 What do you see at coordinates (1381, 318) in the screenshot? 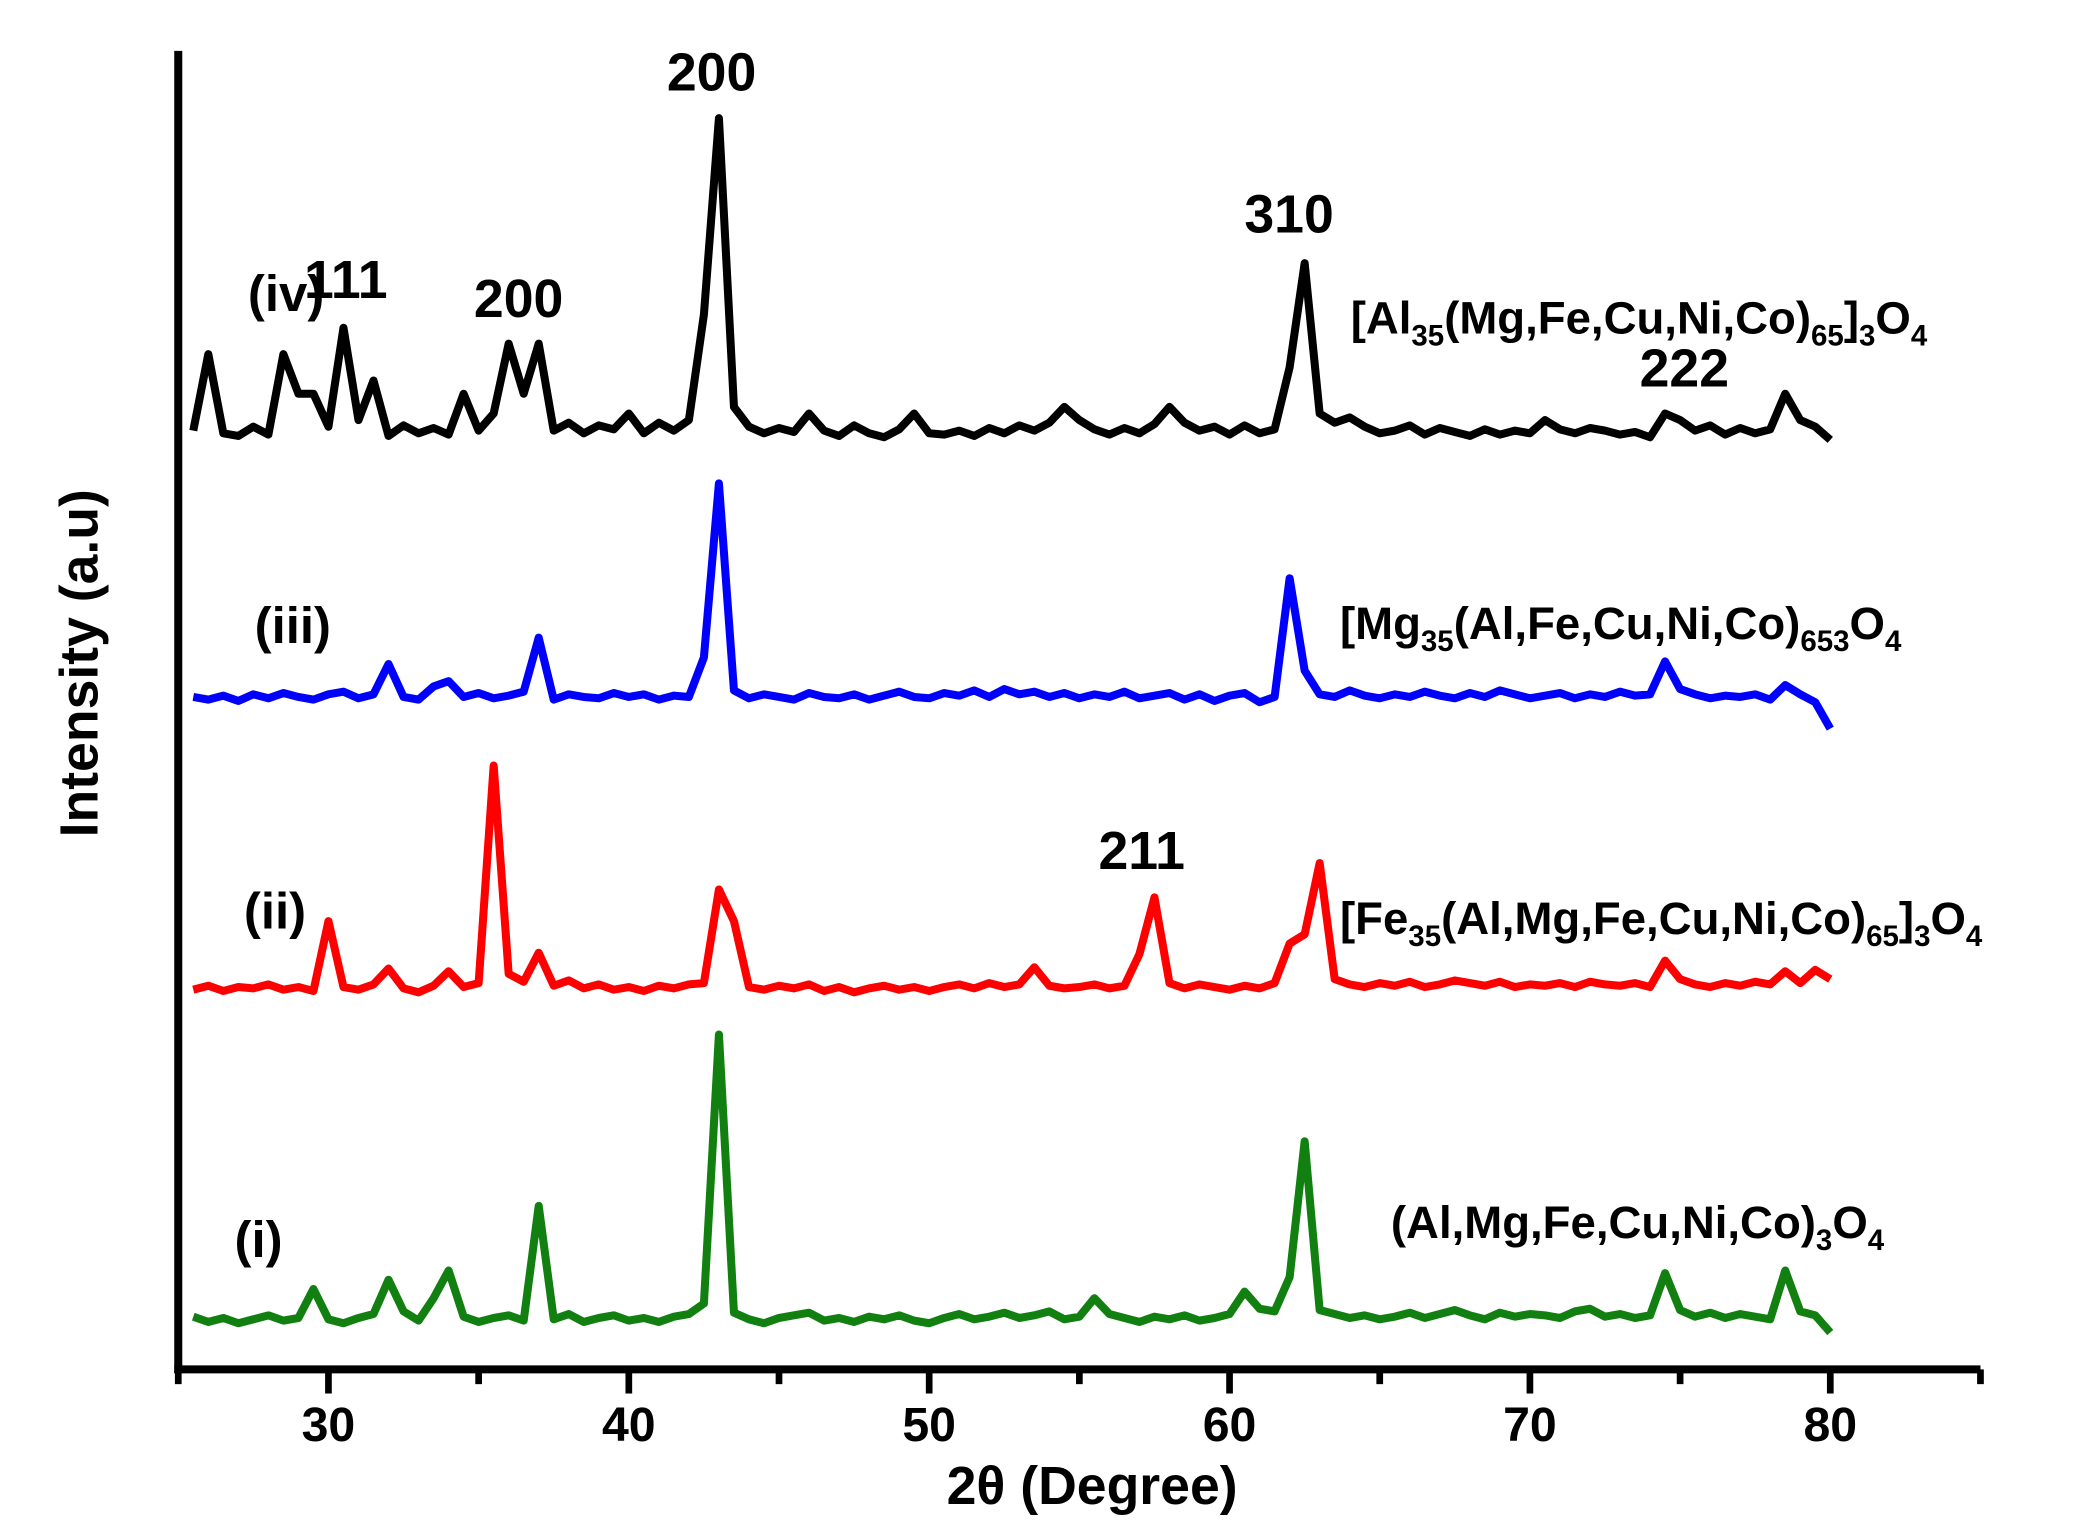
I see `formula-text: [Al` at bounding box center [1381, 318].